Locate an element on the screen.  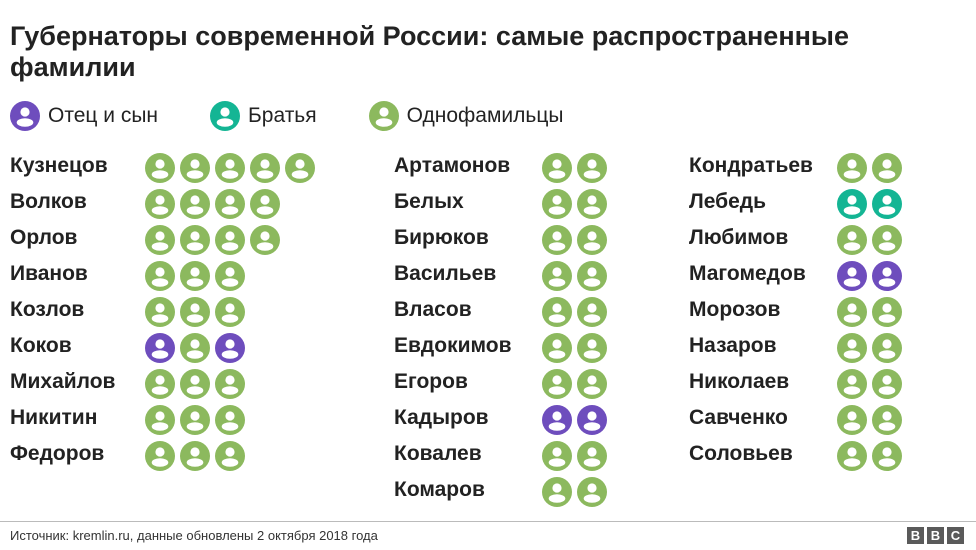
surname-label: Евдокимов is located at coordinates (453, 345).